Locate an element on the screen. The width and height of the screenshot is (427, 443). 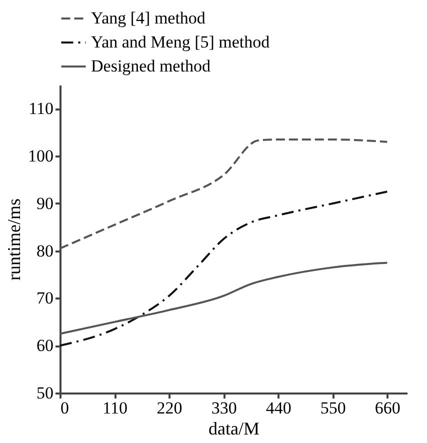
y-tick-label: 110 is located at coordinates (41, 108).